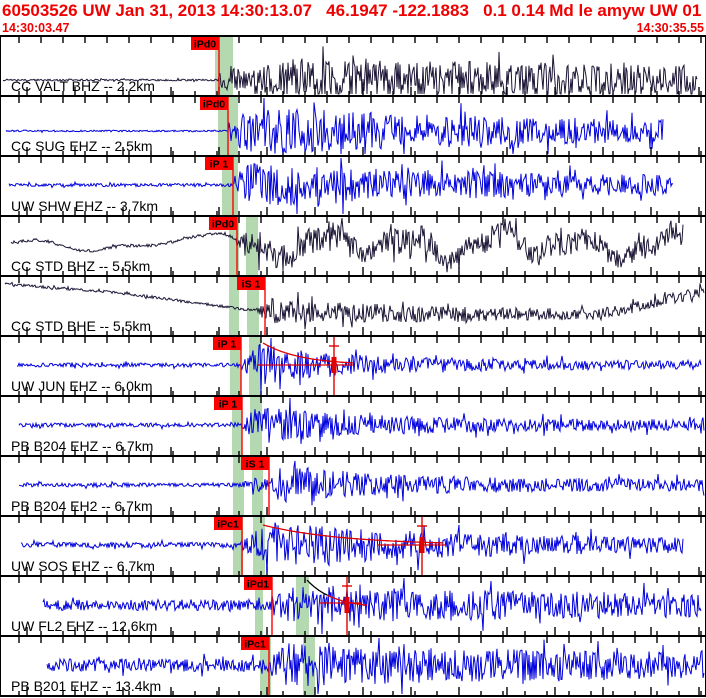  I want to click on trace-panel-pb-b201-ehz: iPc1 PB B201 EHZ -- 13.4km, so click(353, 665).